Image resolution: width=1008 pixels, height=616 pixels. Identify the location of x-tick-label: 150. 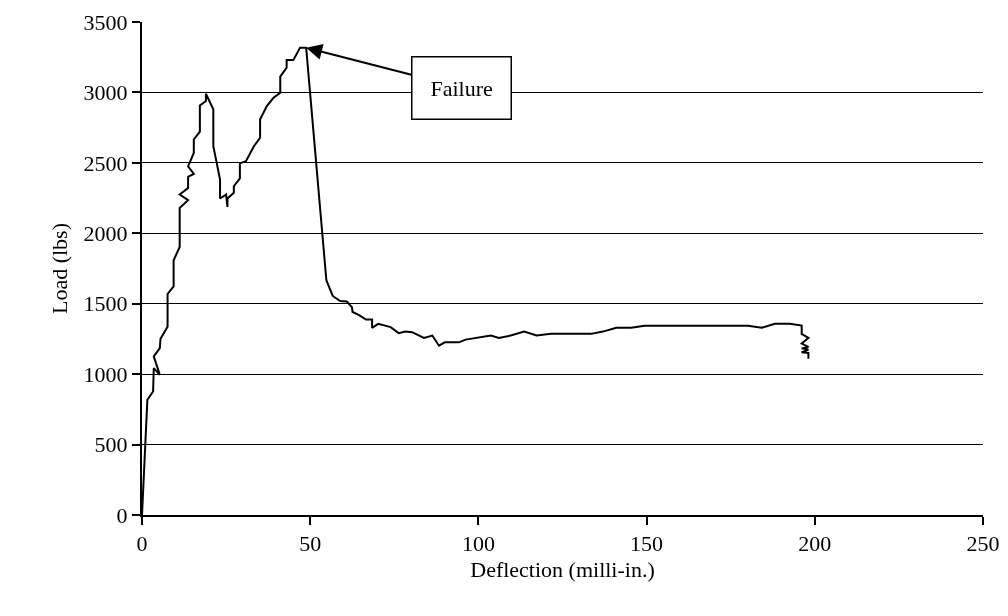
(647, 544).